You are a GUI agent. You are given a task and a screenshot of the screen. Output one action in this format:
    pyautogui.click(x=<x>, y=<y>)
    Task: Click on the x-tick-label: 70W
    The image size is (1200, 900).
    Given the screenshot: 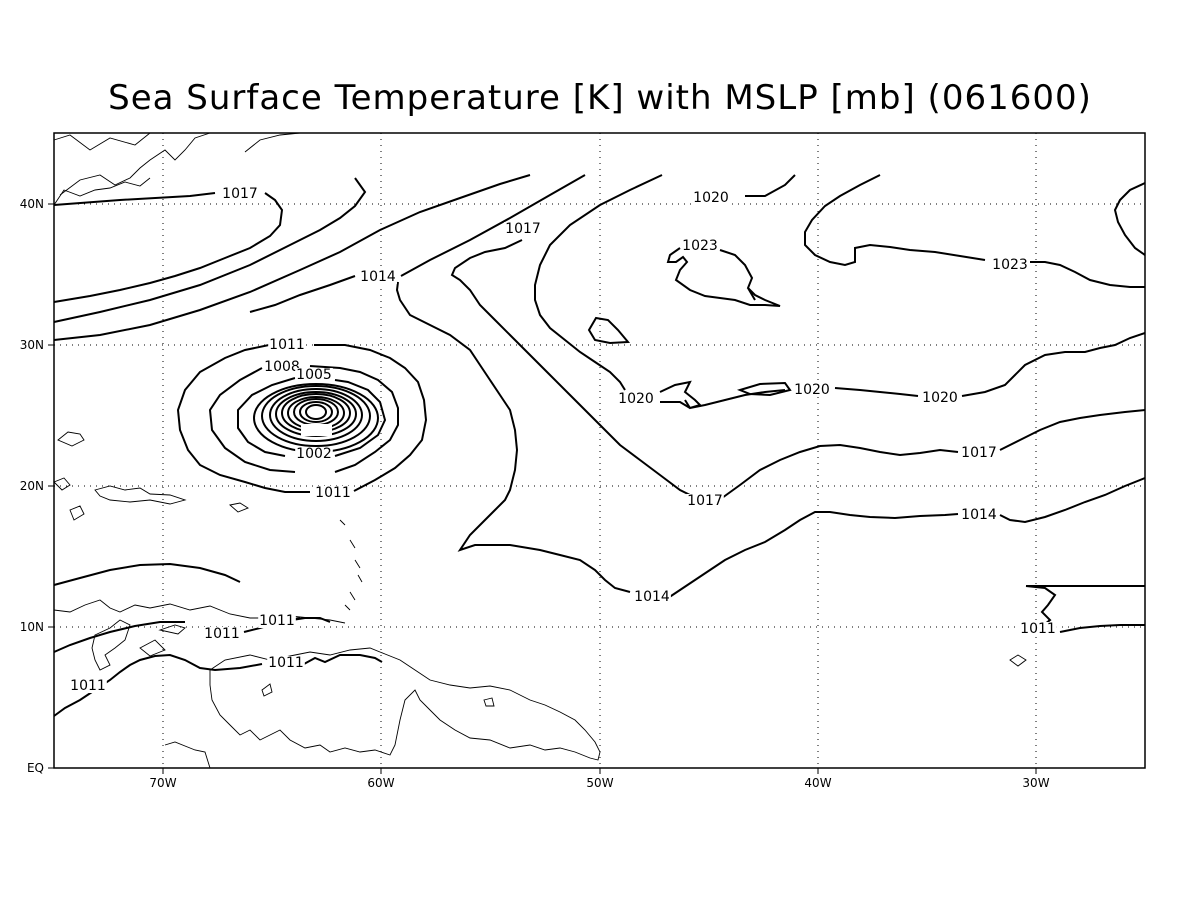 What is the action you would take?
    pyautogui.click(x=162, y=783)
    